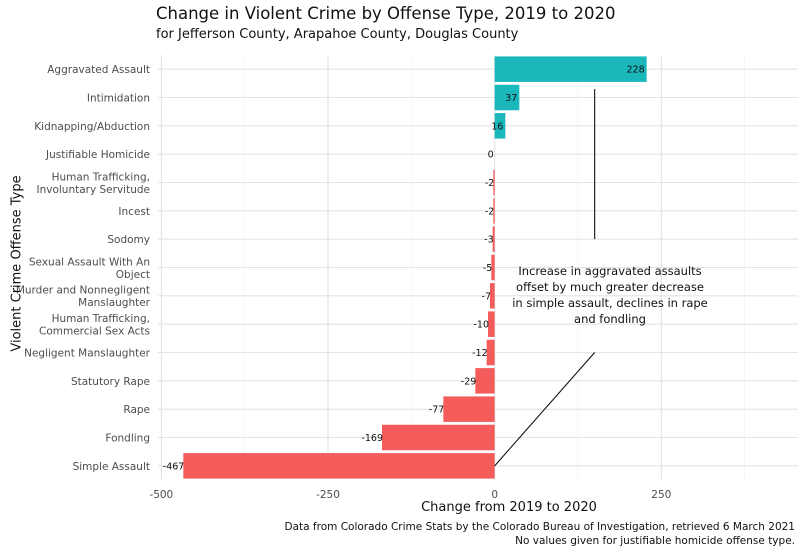 This screenshot has width=805, height=553. I want to click on y-tick-label: Aggravated Assault, so click(98, 70).